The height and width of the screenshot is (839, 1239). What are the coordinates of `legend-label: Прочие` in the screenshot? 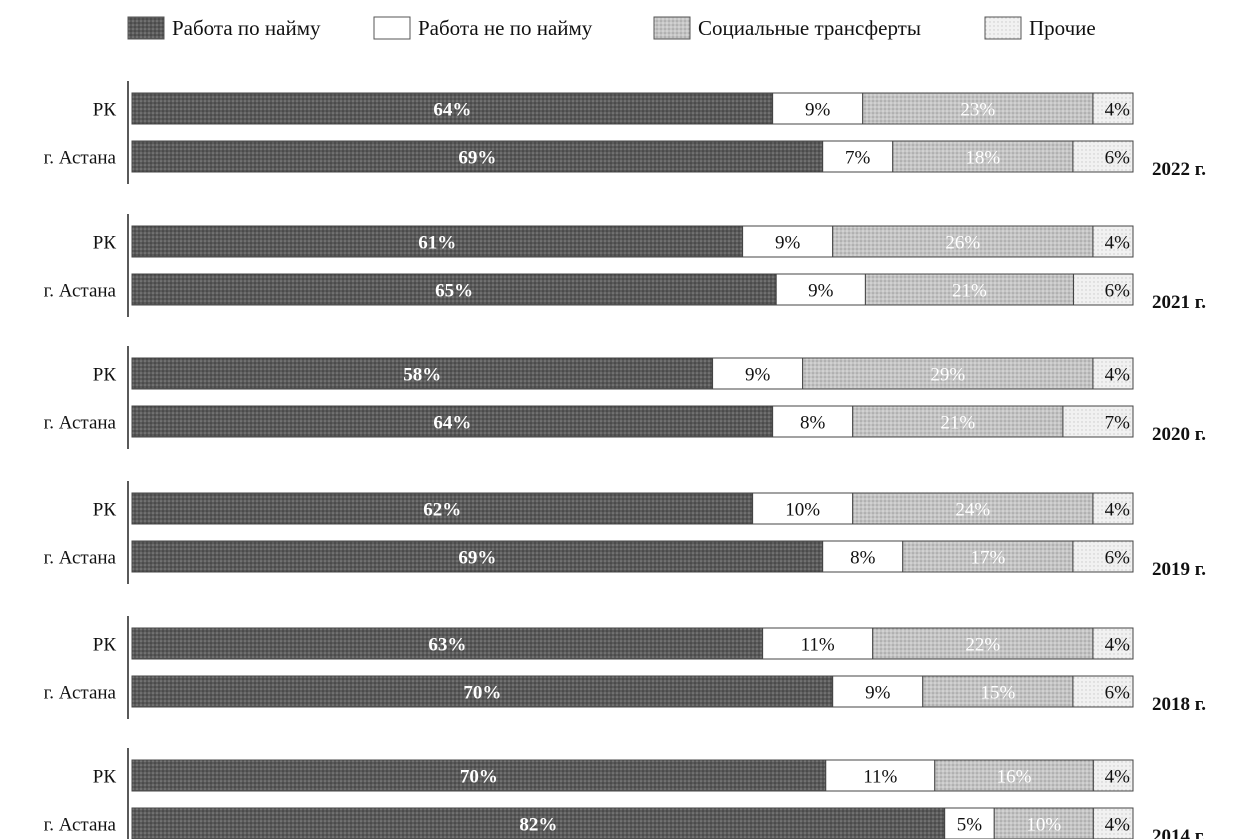 It's located at (1062, 28).